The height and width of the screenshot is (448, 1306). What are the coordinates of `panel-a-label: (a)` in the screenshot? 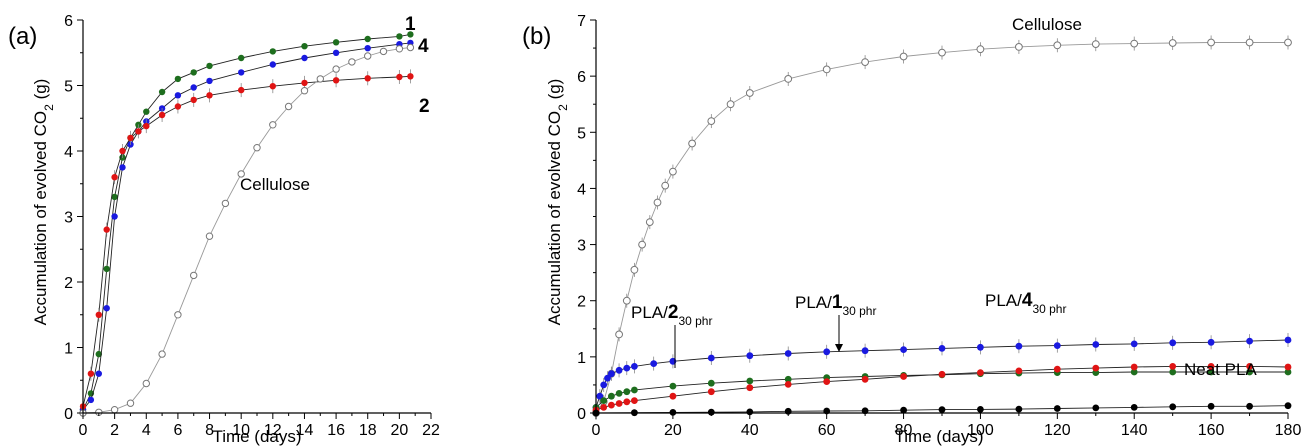 It's located at (22, 36).